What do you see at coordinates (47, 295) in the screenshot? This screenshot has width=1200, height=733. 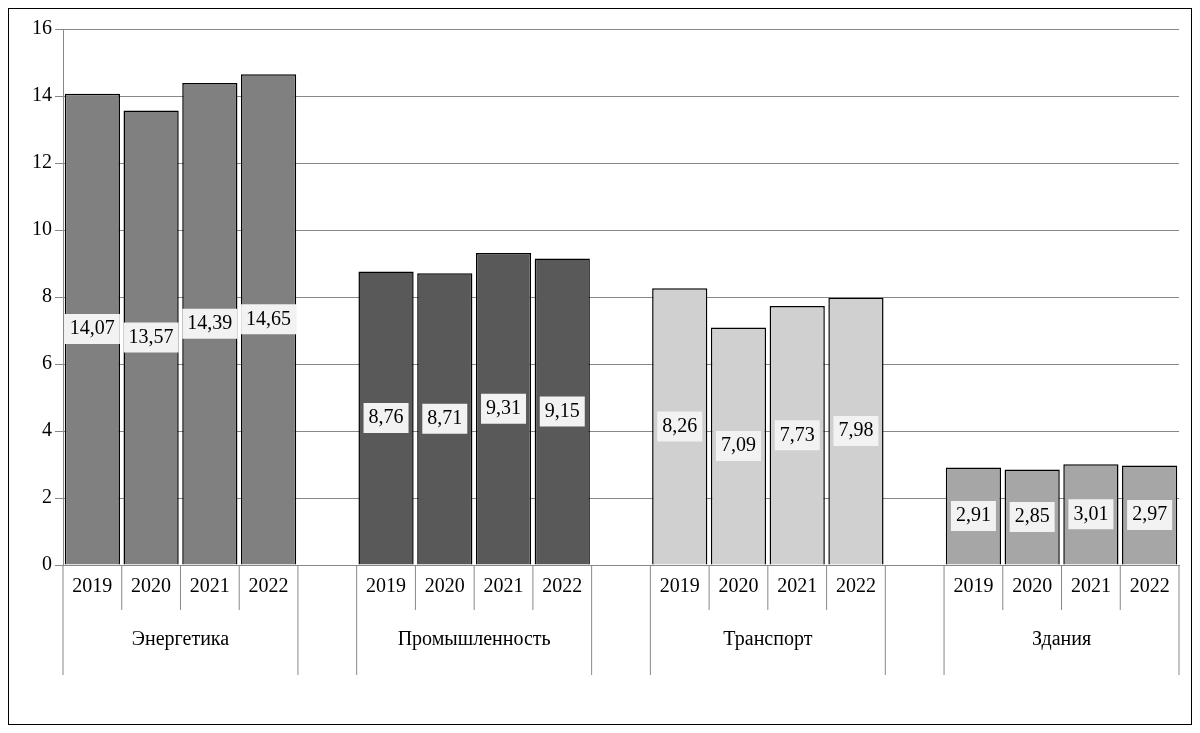 I see `y-tick-label: 8` at bounding box center [47, 295].